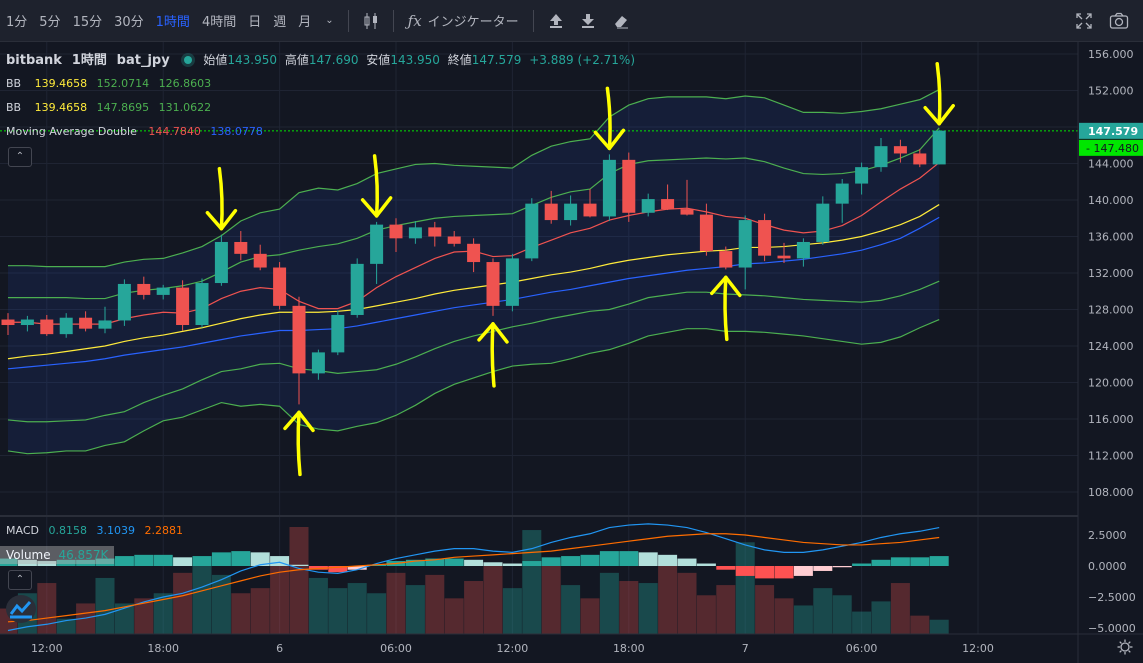 The height and width of the screenshot is (663, 1143). I want to click on macd-signal-value: 2.2881, so click(163, 530).